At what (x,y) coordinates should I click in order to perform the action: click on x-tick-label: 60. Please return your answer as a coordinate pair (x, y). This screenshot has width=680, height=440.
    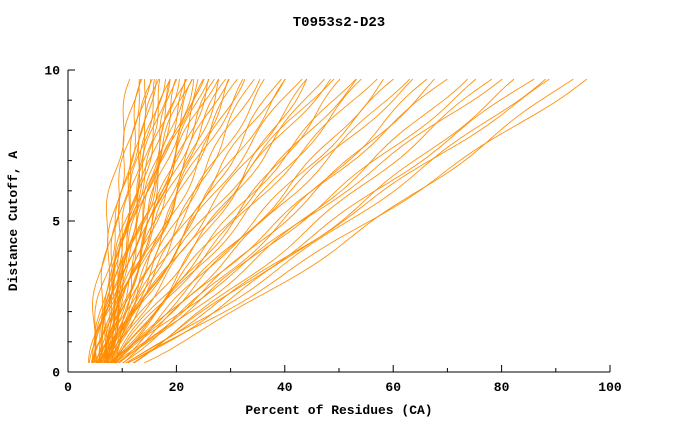
    Looking at the image, I should click on (393, 387).